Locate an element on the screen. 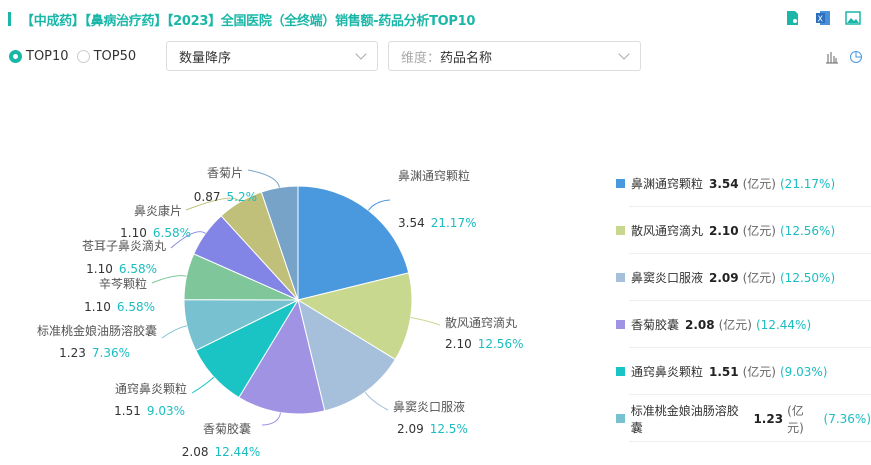  legend-value: 3.54 is located at coordinates (724, 183).